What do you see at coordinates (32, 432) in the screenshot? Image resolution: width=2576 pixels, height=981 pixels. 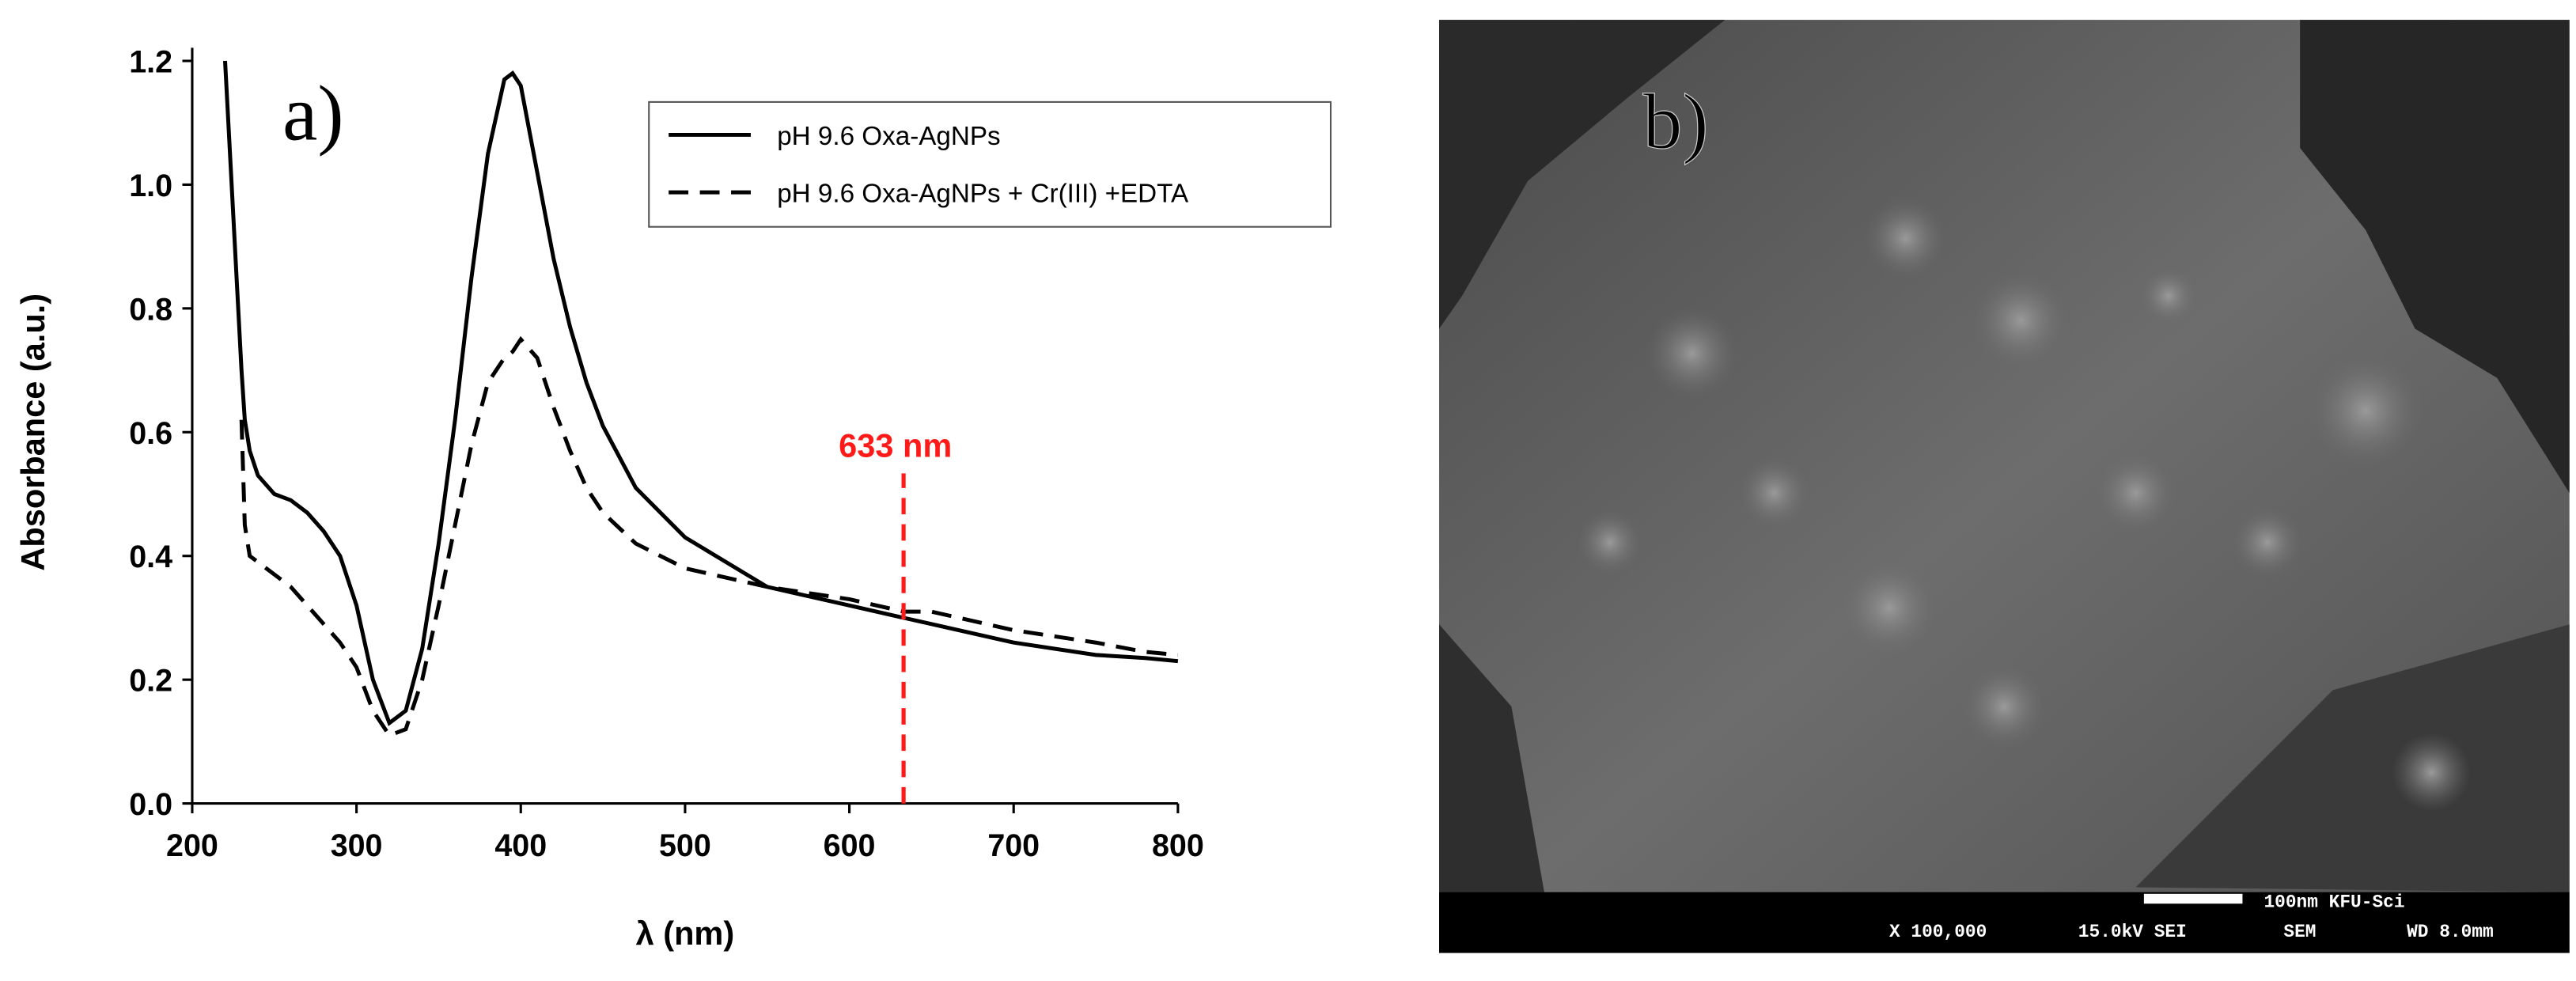 I see `y-axis-label: Absorbance (a.u.)` at bounding box center [32, 432].